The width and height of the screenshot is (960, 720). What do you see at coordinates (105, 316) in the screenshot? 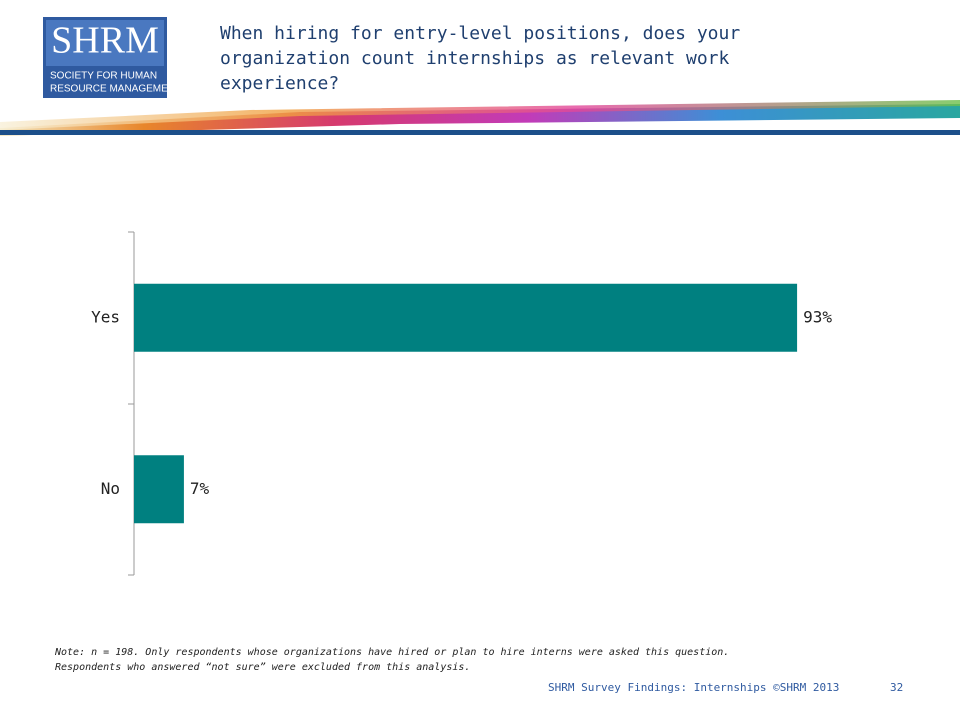
I see `y-tick-label: Yes` at bounding box center [105, 316].